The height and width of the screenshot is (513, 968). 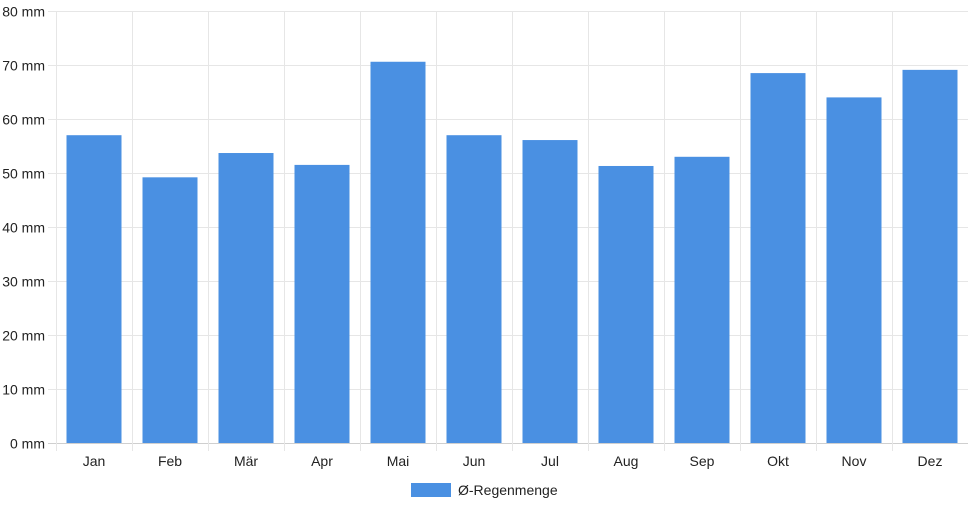 I want to click on y-tick-label: 30 mm, so click(x=23, y=282).